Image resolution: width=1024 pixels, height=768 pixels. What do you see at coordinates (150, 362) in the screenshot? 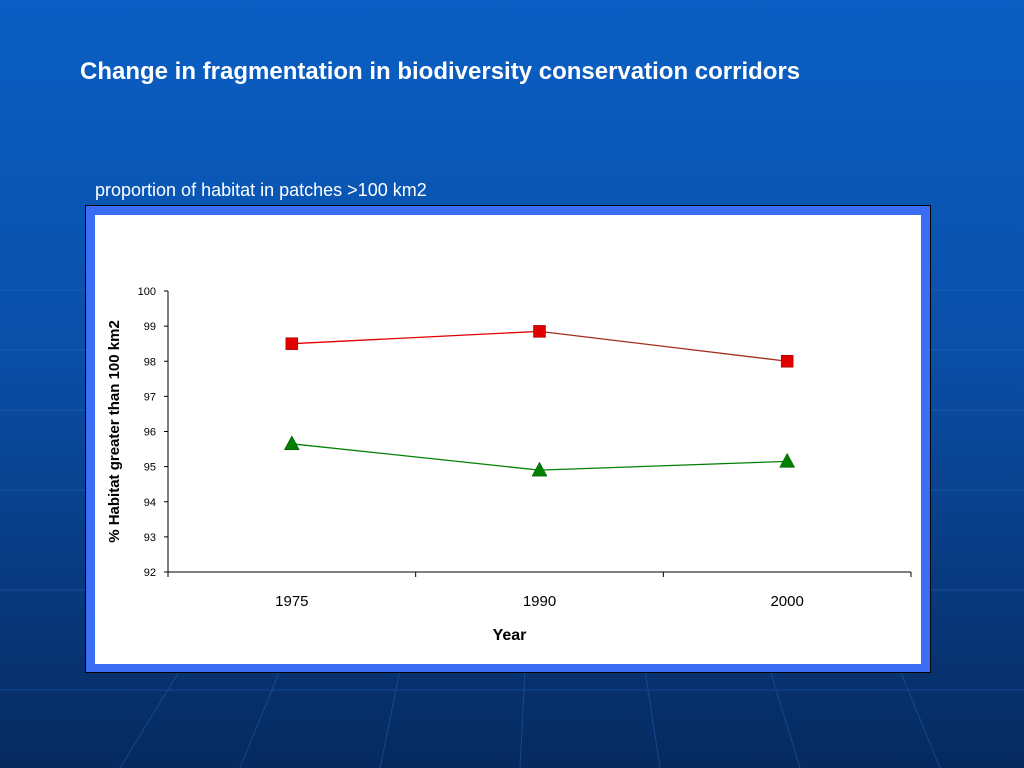
I see `y-tick-label: 98` at bounding box center [150, 362].